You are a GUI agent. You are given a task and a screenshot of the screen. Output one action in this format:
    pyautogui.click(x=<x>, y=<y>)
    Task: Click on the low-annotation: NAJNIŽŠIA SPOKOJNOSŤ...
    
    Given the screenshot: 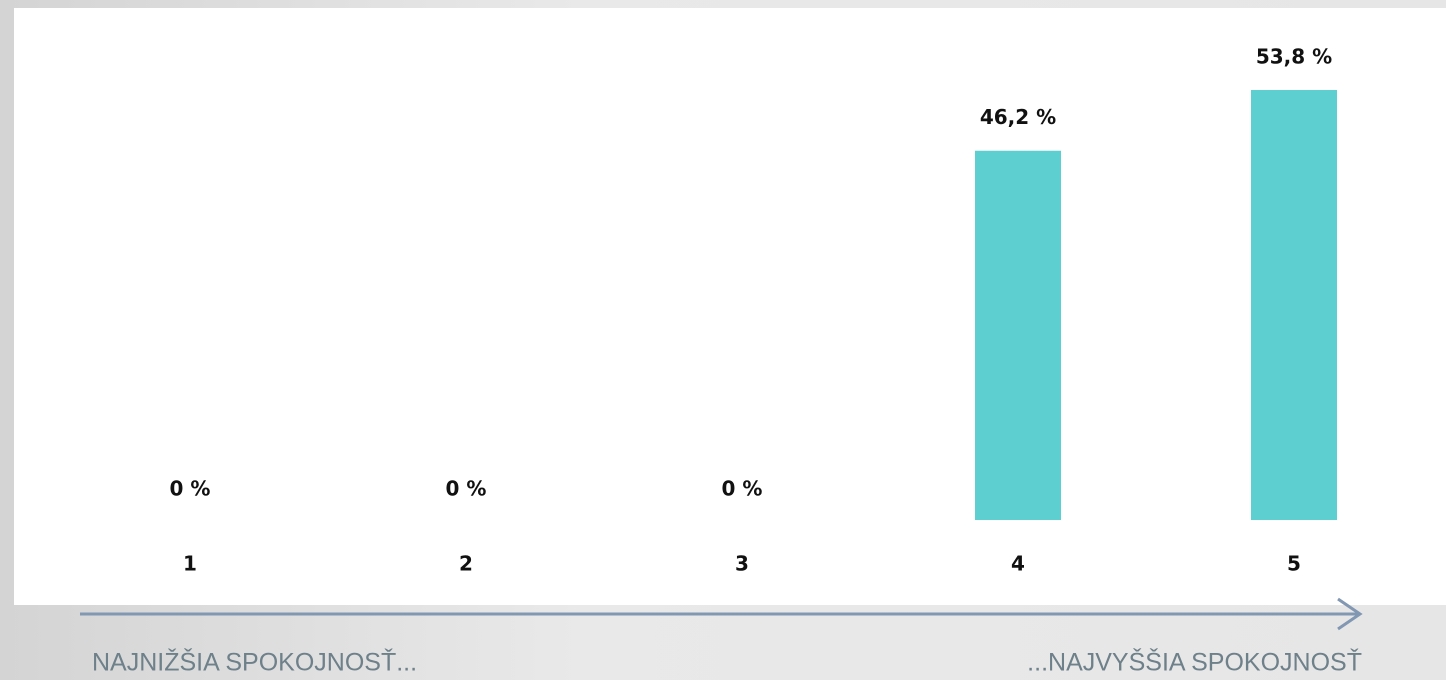 What is the action you would take?
    pyautogui.click(x=254, y=662)
    